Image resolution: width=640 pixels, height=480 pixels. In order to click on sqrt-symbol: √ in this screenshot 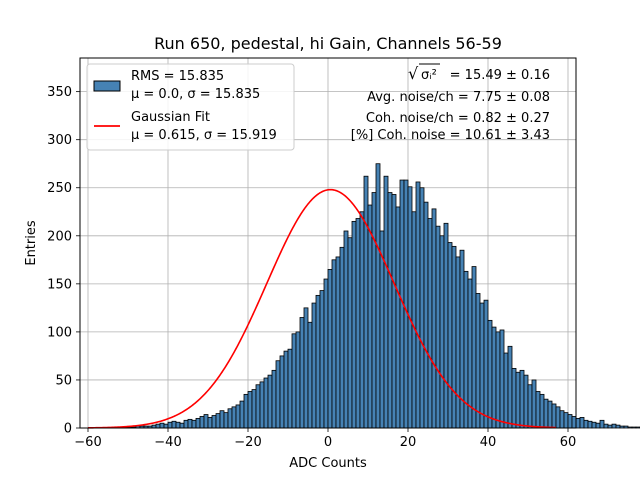, I will do `click(413, 73)`.